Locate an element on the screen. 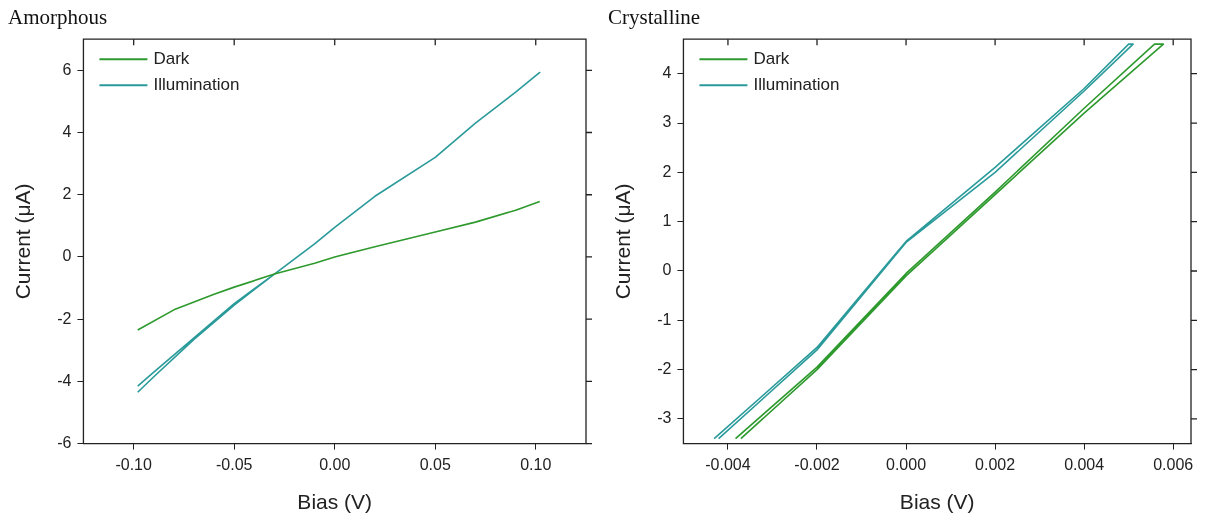  y-tick-label: -4 is located at coordinates (64, 380).